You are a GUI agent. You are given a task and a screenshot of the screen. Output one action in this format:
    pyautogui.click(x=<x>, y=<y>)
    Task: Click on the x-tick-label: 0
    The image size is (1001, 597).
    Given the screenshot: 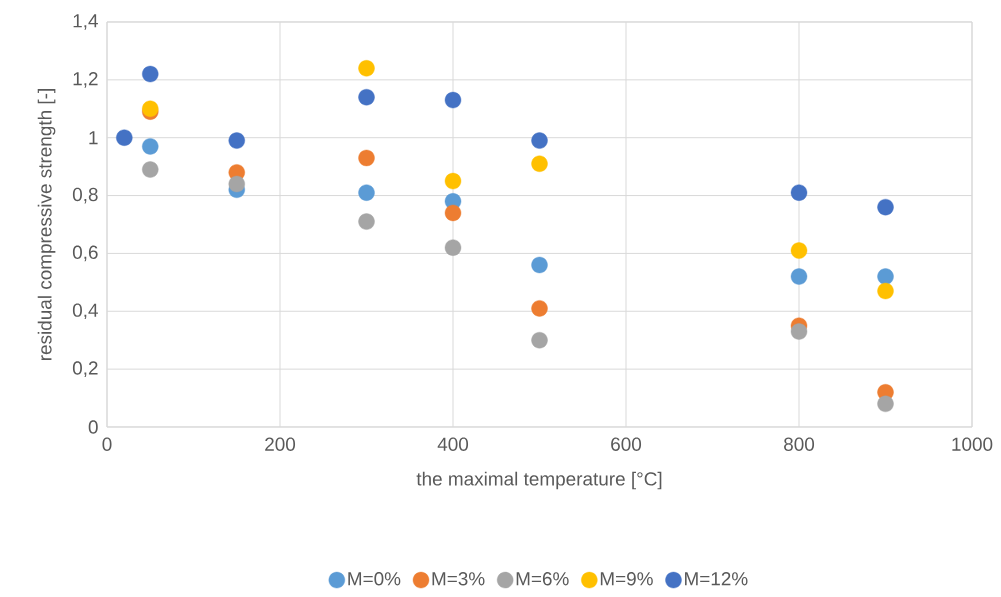 What is the action you would take?
    pyautogui.click(x=107, y=444)
    